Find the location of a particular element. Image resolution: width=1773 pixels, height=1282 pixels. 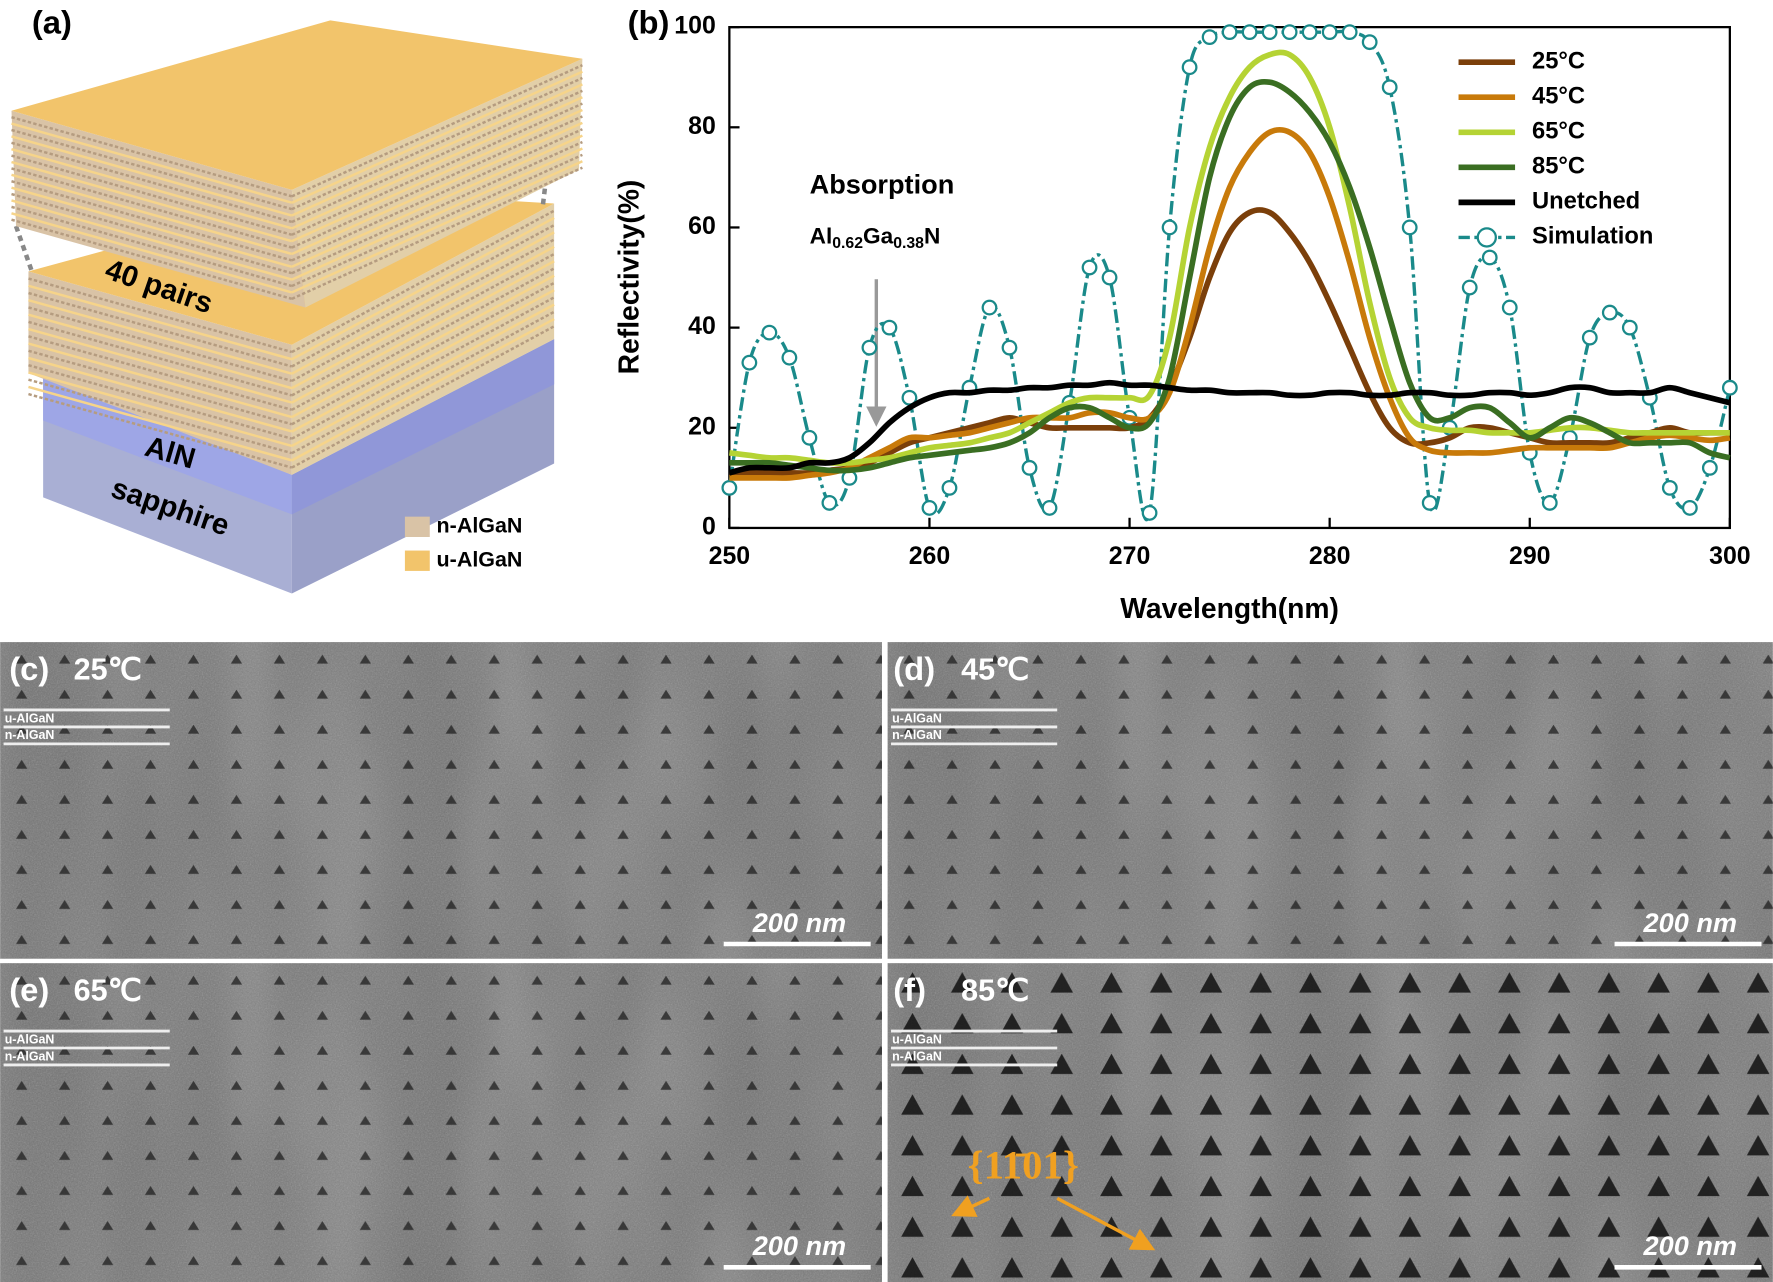

x-tick-label: 260 is located at coordinates (929, 556).